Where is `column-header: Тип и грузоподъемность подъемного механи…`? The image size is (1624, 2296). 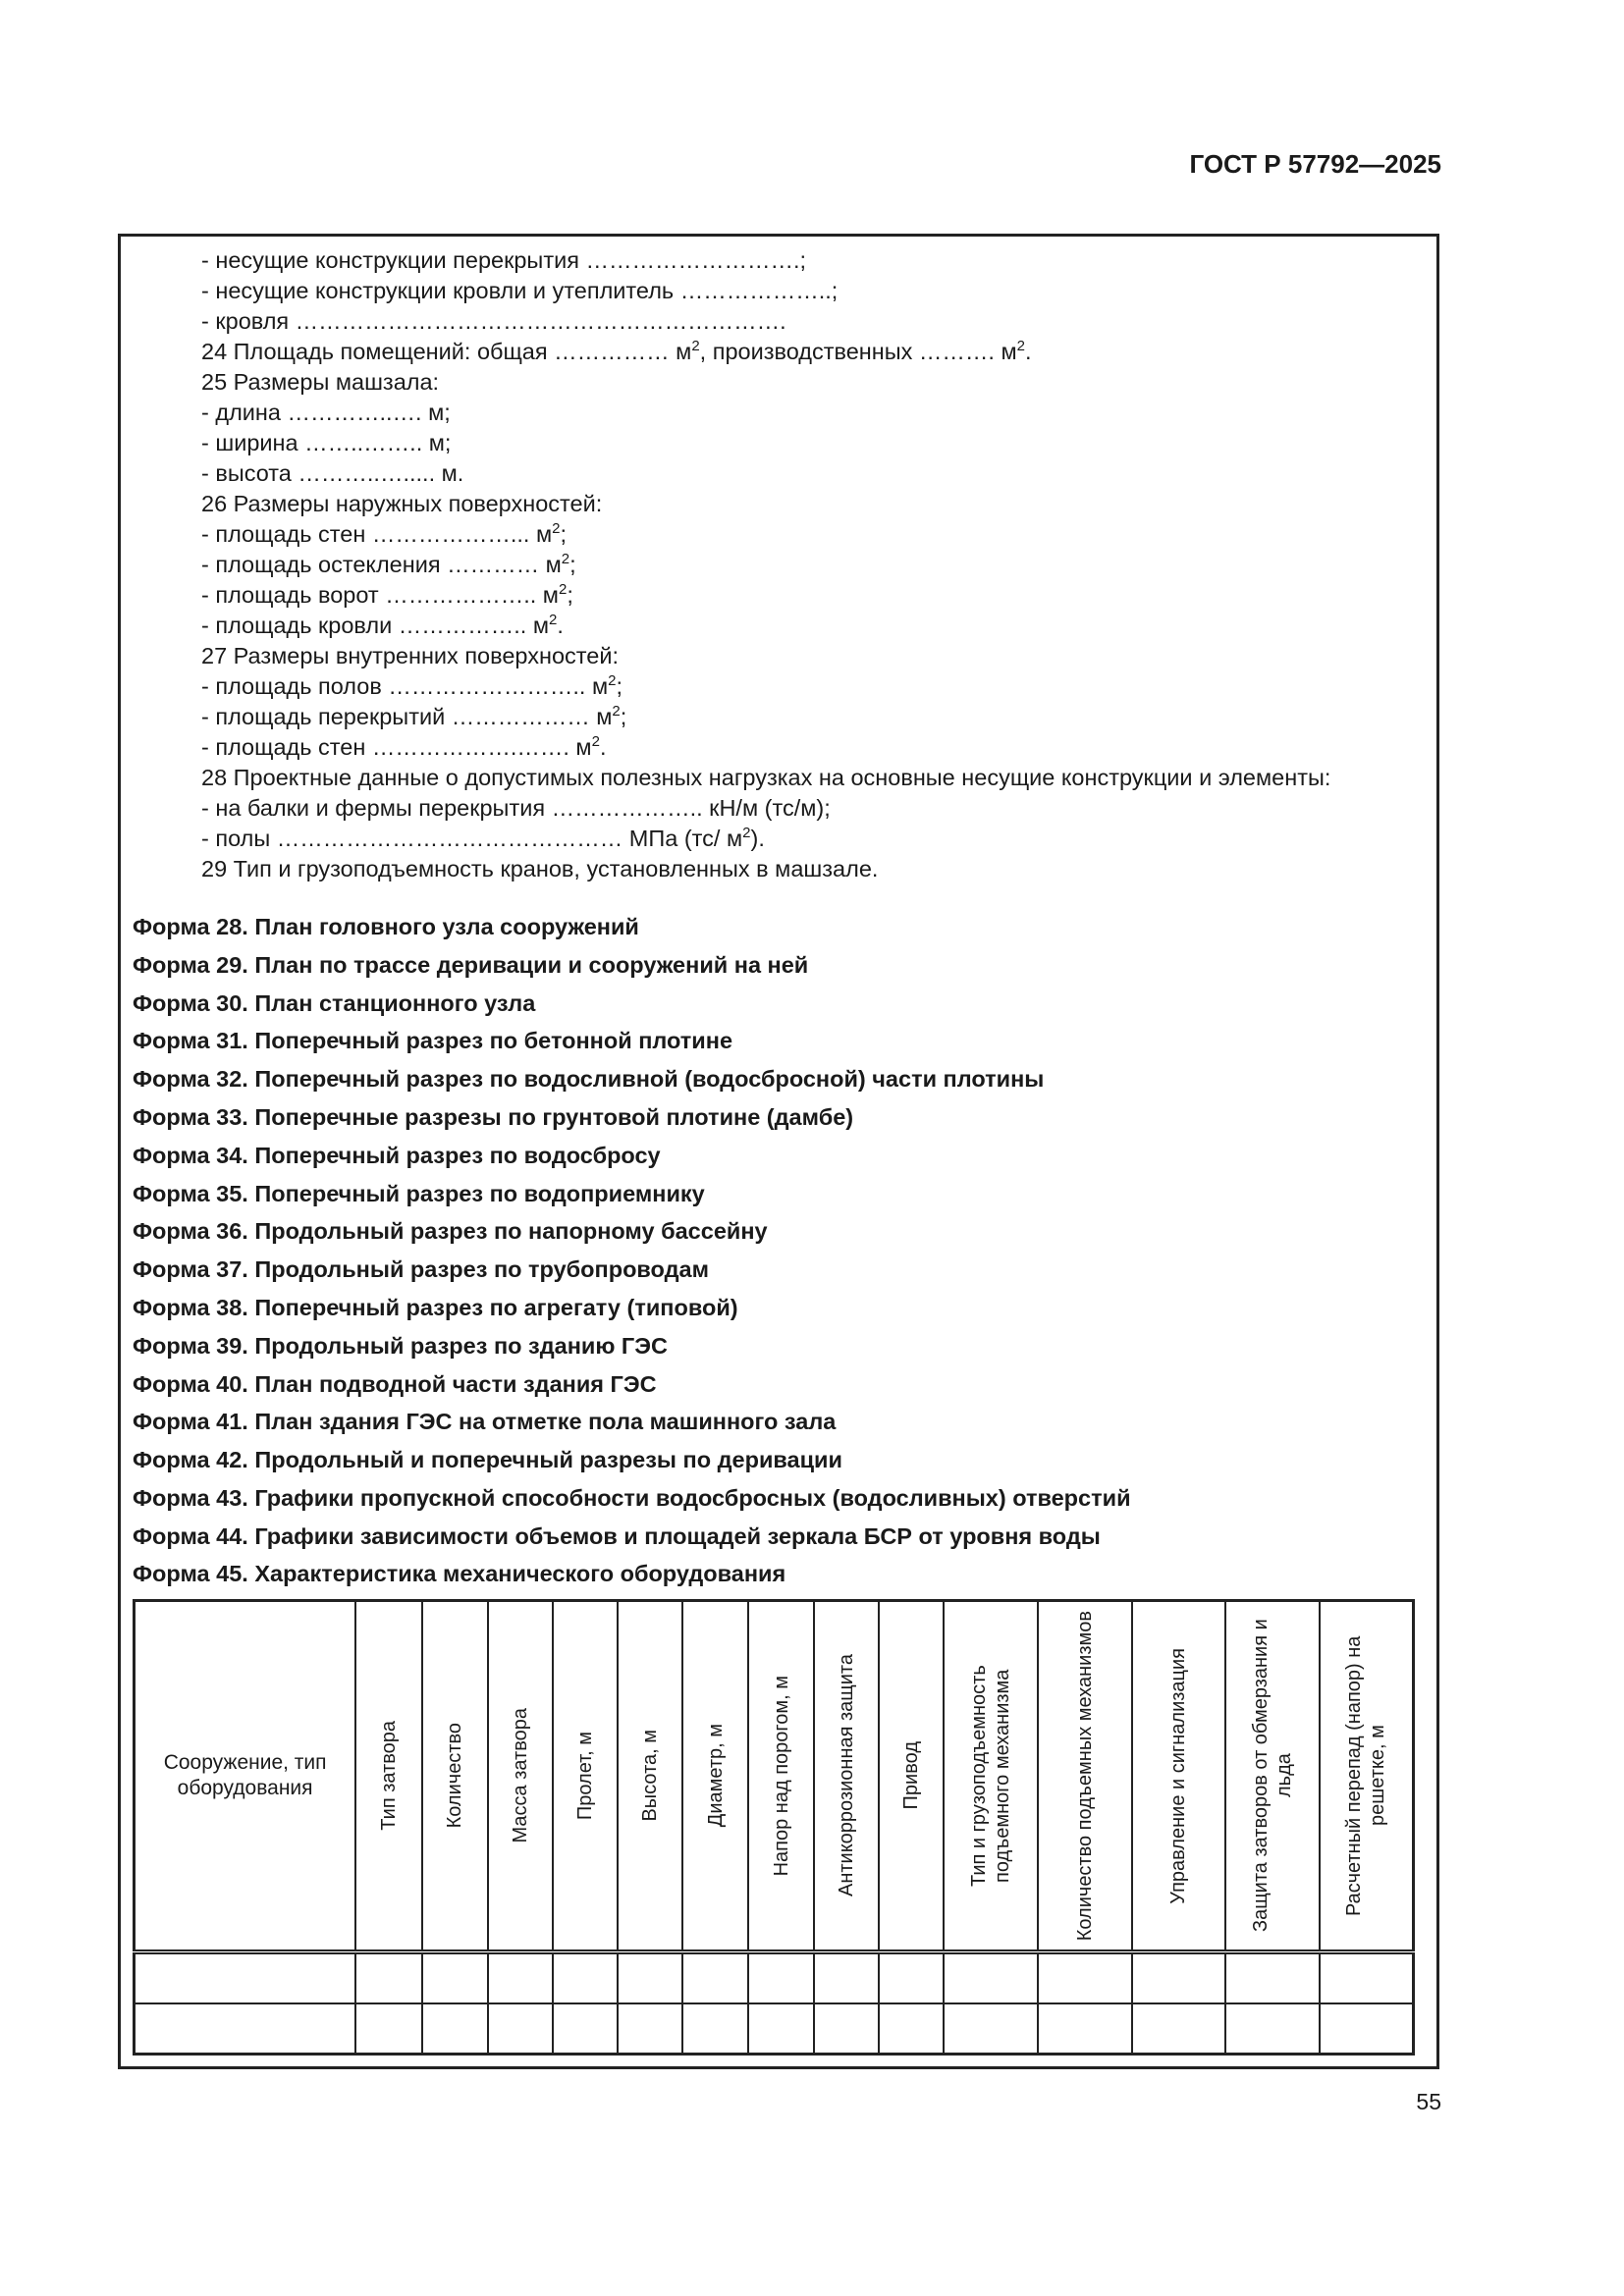 column-header: Тип и грузоподъемность подъемного механи… is located at coordinates (991, 1776).